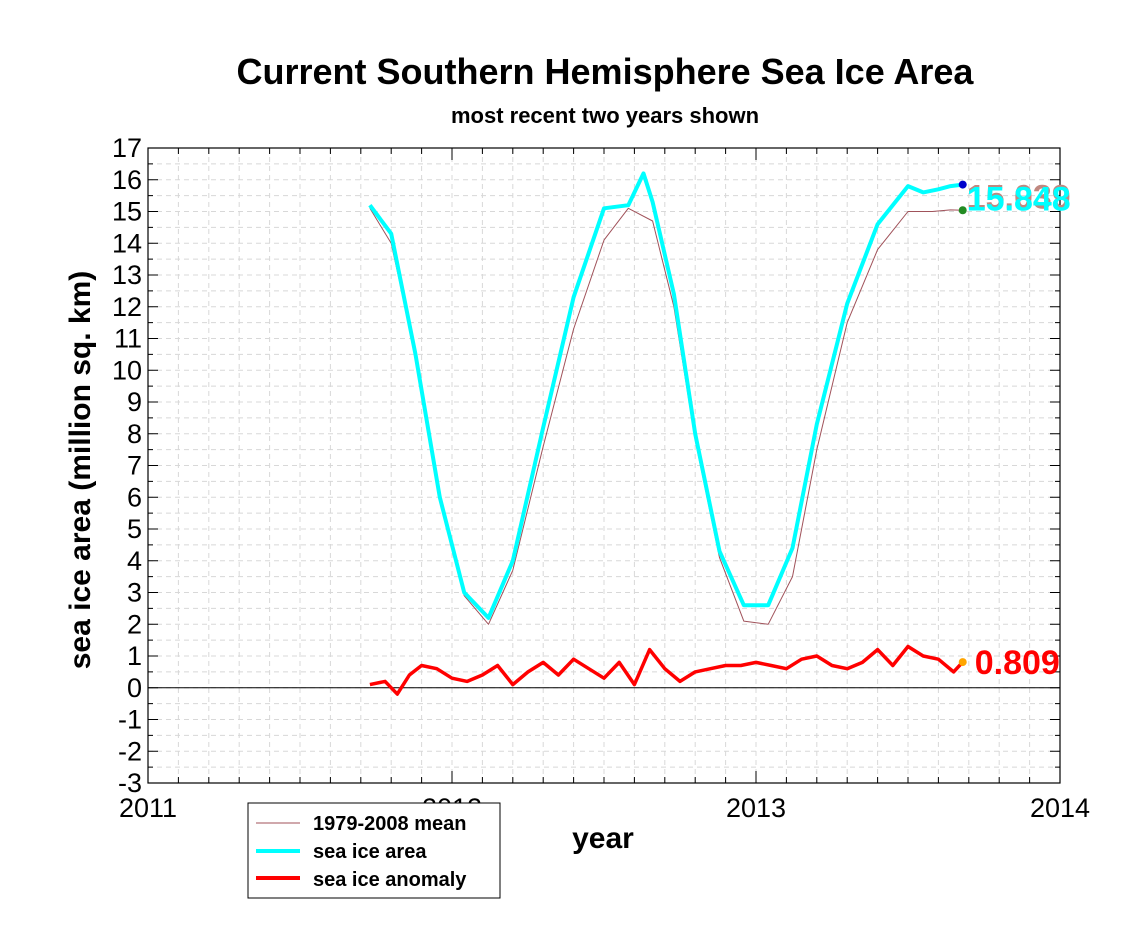  I want to click on y-tick-label: 6, so click(134, 497).